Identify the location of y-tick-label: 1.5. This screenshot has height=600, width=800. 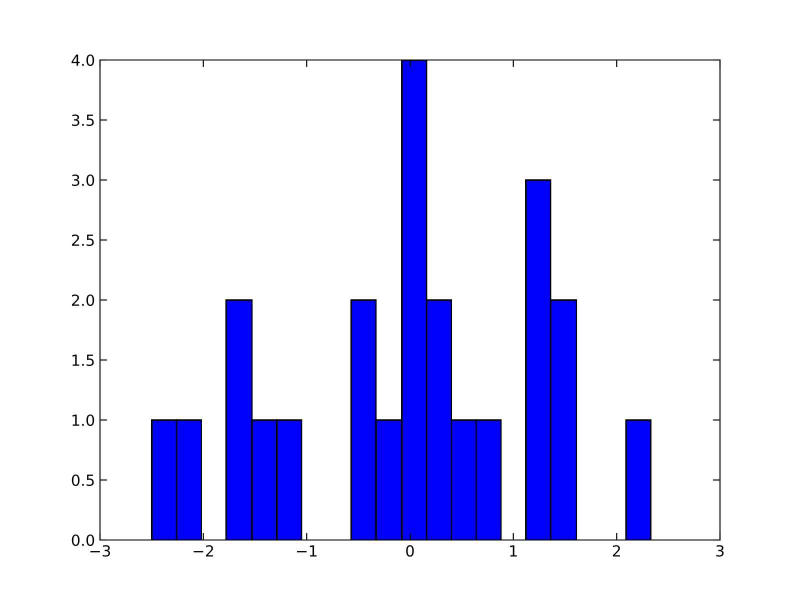
(83, 360).